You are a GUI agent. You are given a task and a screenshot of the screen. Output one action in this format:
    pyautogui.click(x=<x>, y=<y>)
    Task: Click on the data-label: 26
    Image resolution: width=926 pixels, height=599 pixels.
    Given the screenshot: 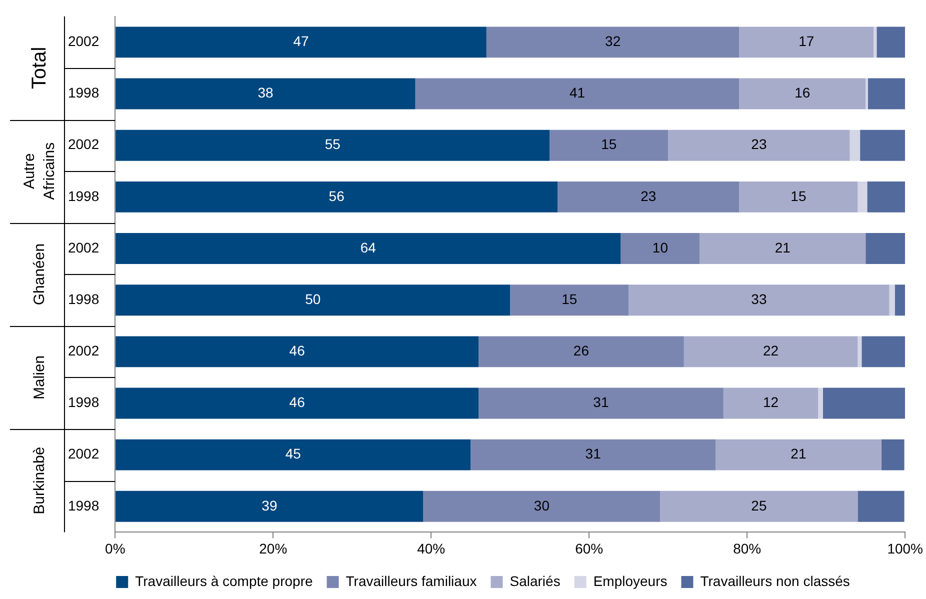 What is the action you would take?
    pyautogui.click(x=581, y=350)
    